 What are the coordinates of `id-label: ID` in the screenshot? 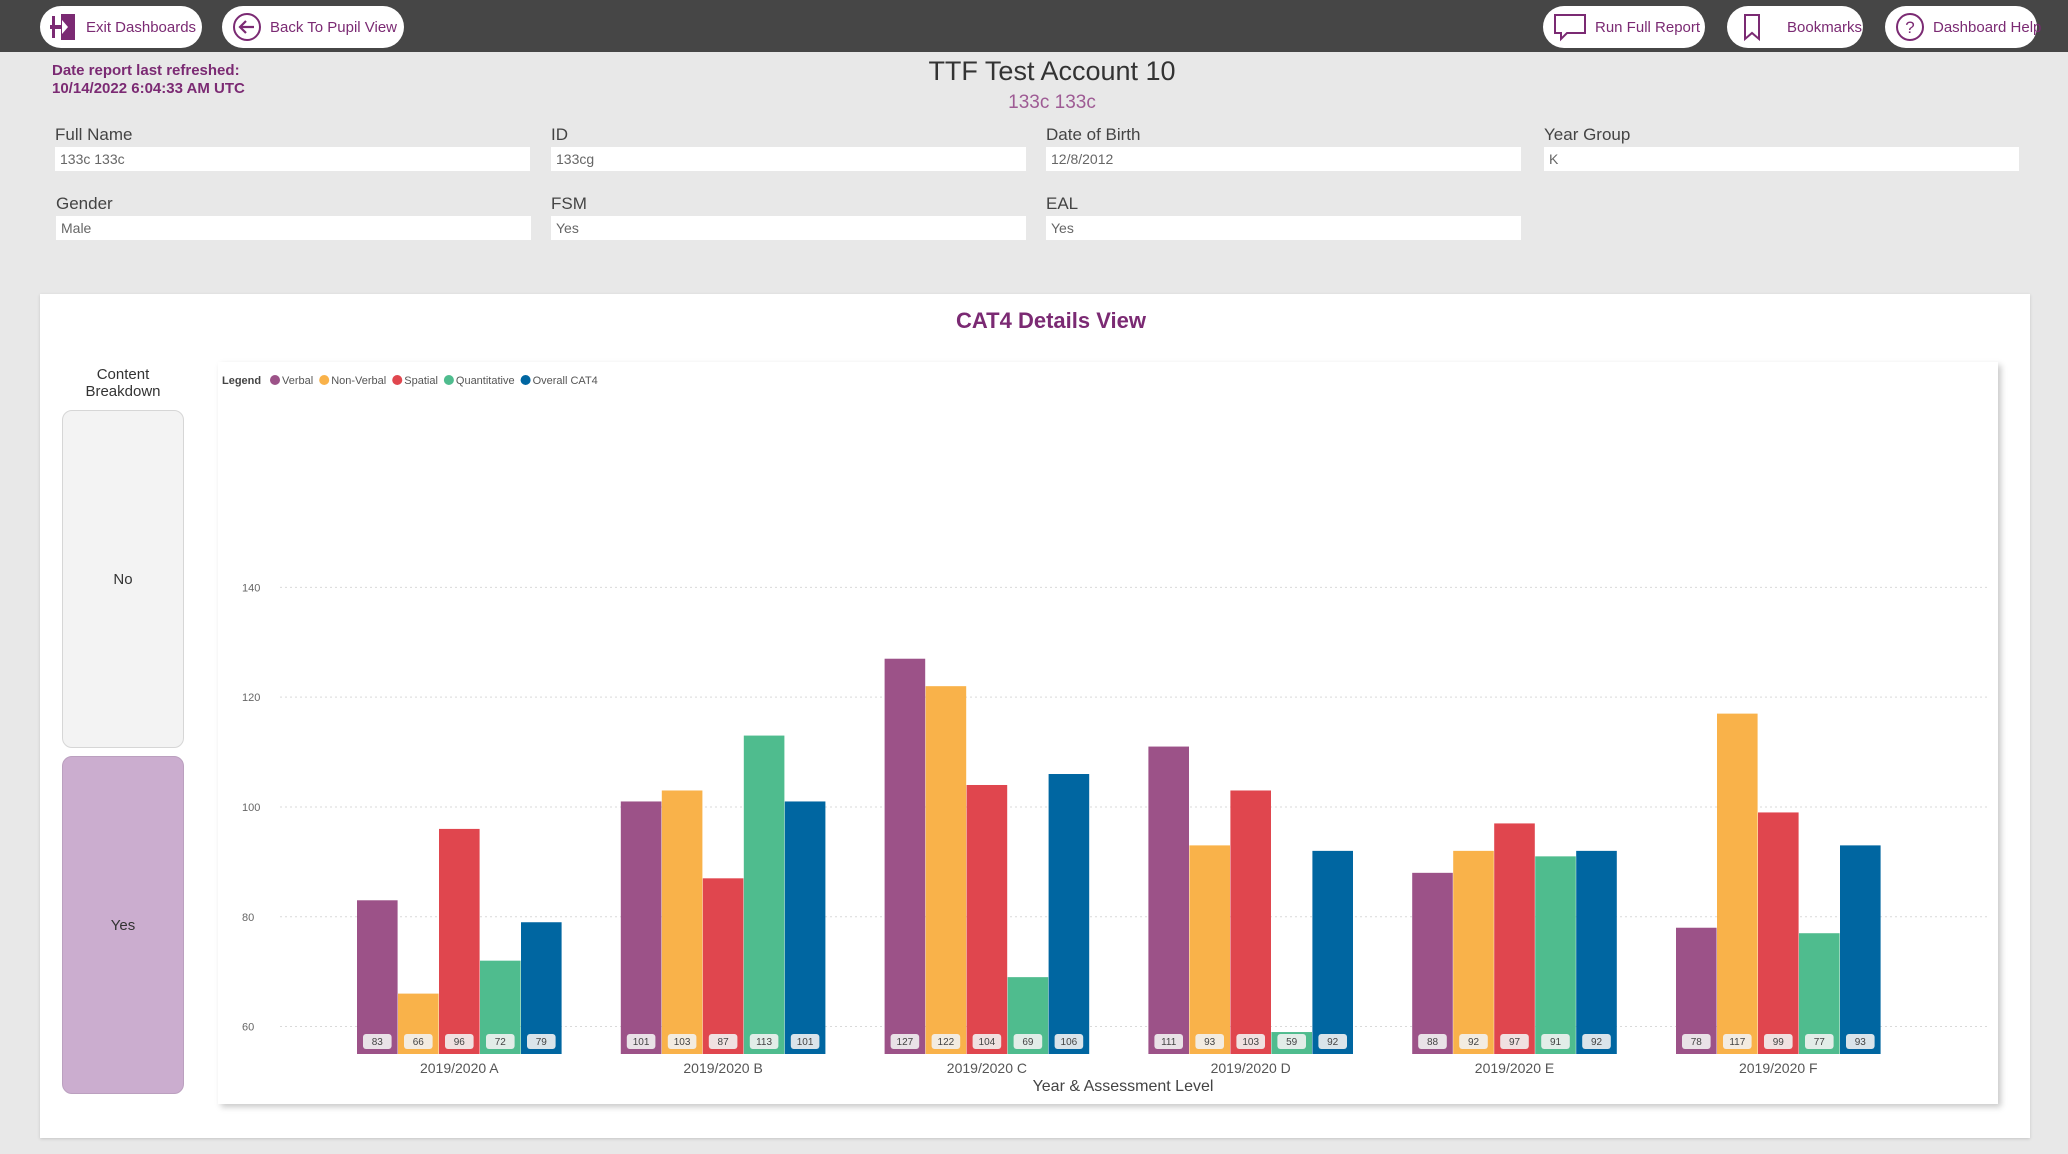 It's located at (559, 134).